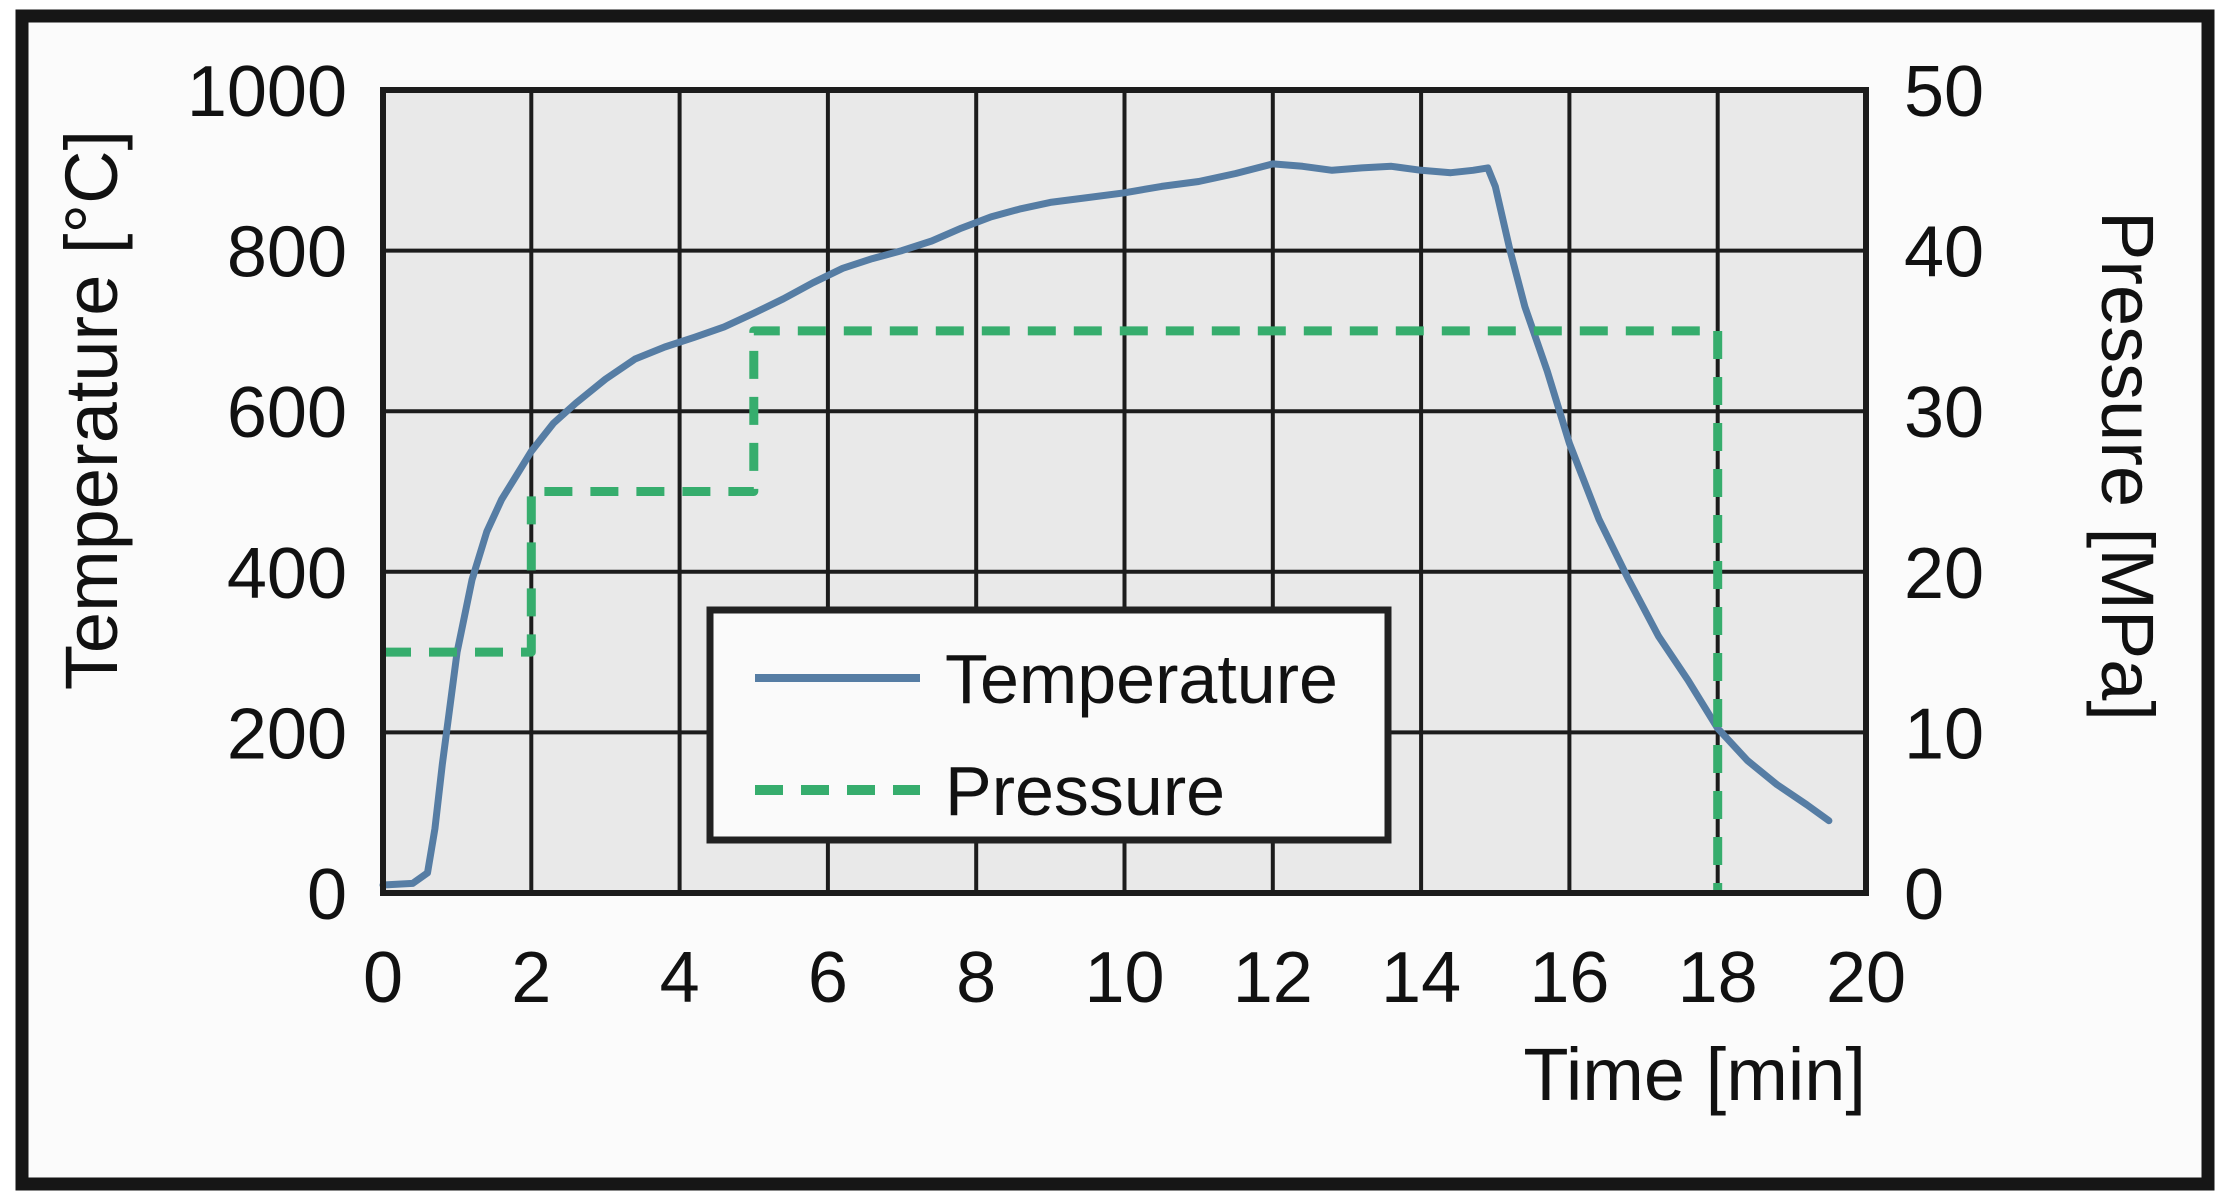 The width and height of the screenshot is (2230, 1201). What do you see at coordinates (1944, 253) in the screenshot?
I see `y-right-tick-label: 40` at bounding box center [1944, 253].